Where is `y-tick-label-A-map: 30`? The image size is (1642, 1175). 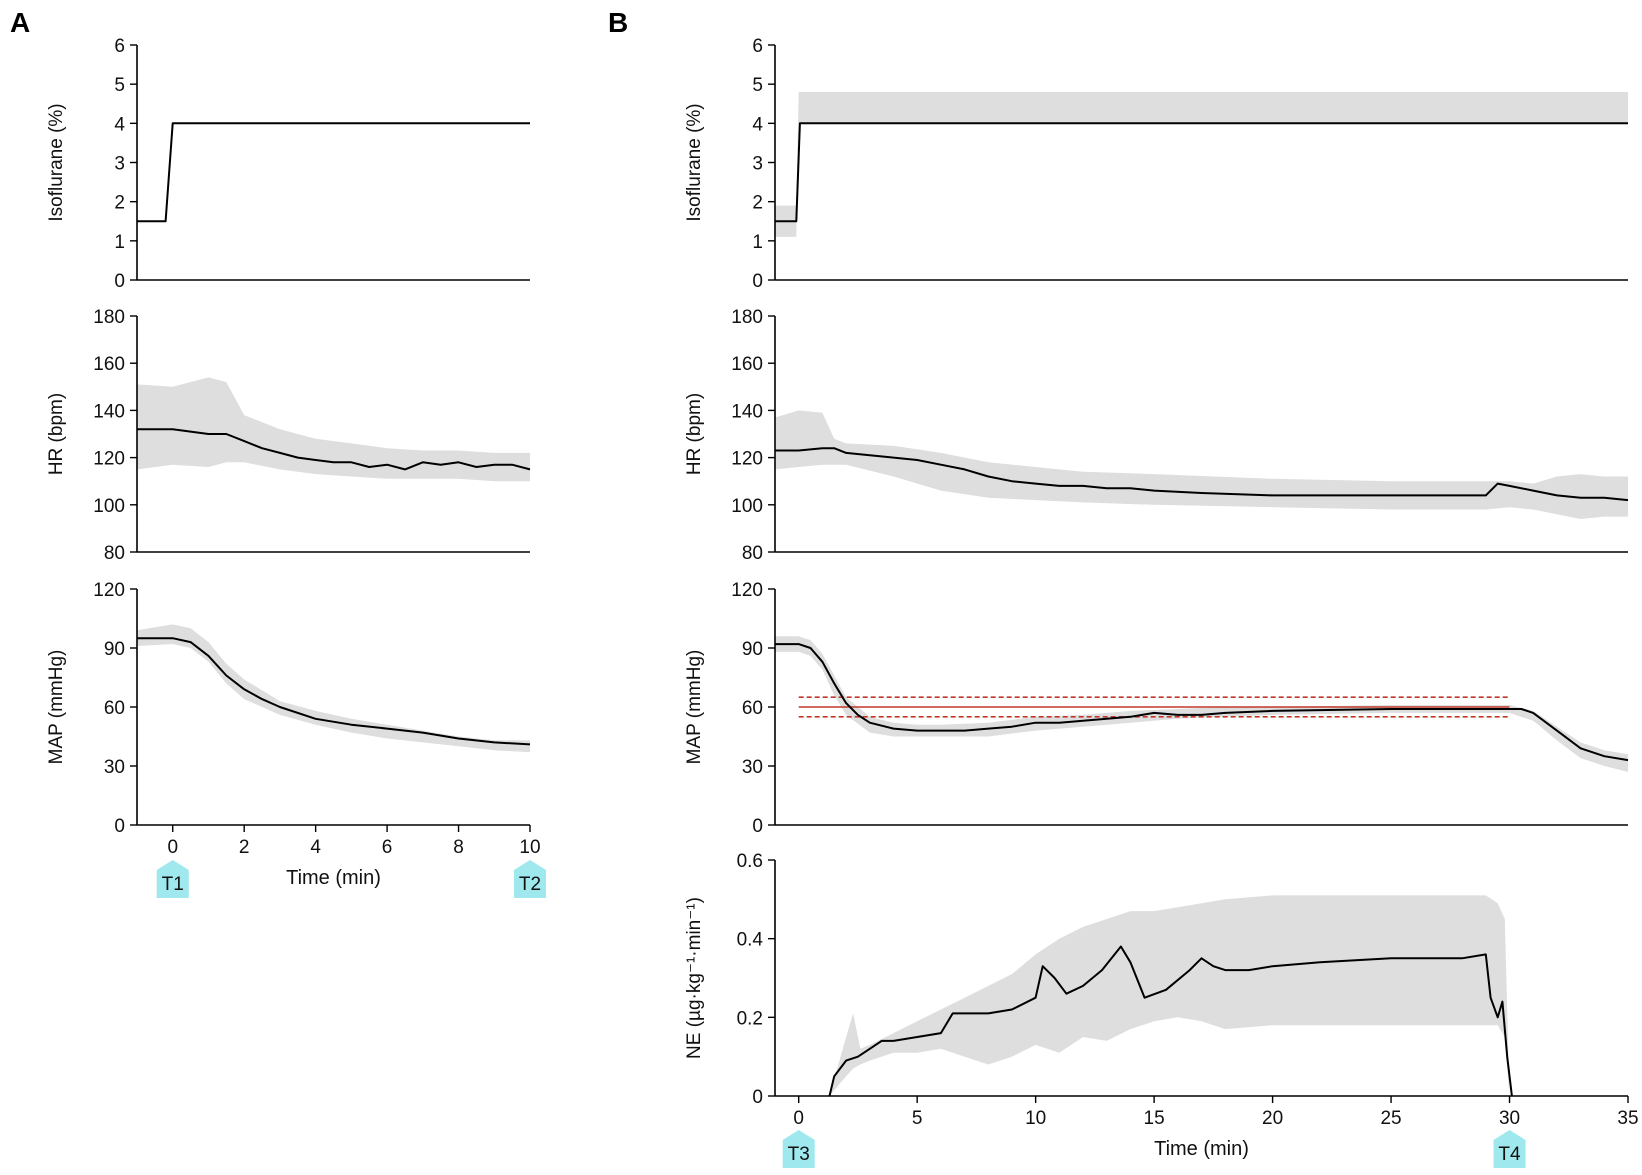
y-tick-label-A-map: 30 is located at coordinates (114, 767).